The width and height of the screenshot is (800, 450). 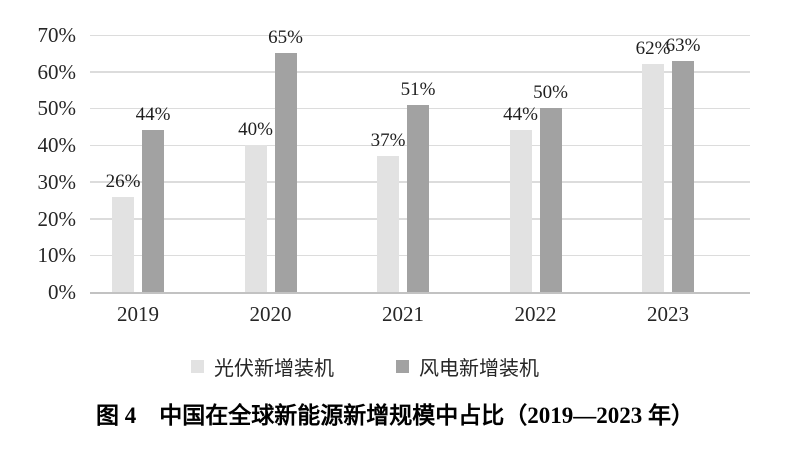 I want to click on x-axis: 2019 2020 2021 2022 2023, so click(x=420, y=315).